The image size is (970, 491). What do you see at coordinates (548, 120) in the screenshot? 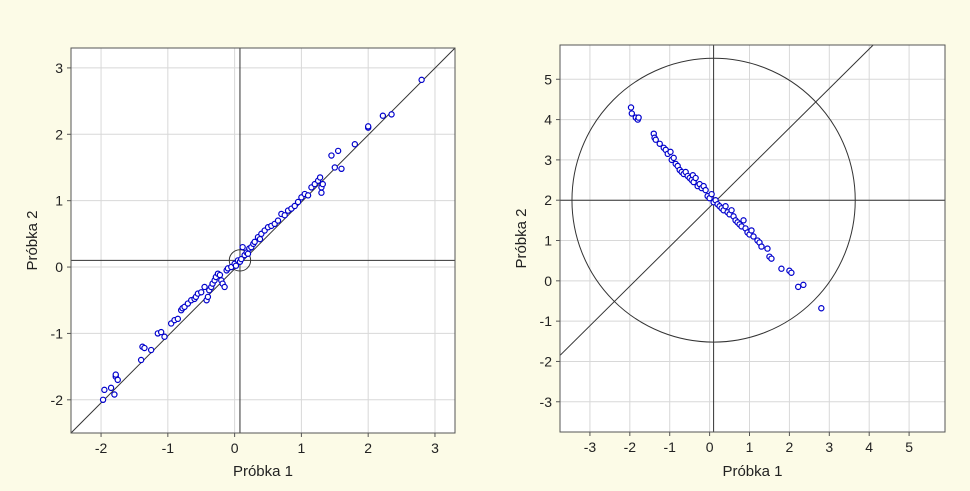
I see `y-tick-label: 4` at bounding box center [548, 120].